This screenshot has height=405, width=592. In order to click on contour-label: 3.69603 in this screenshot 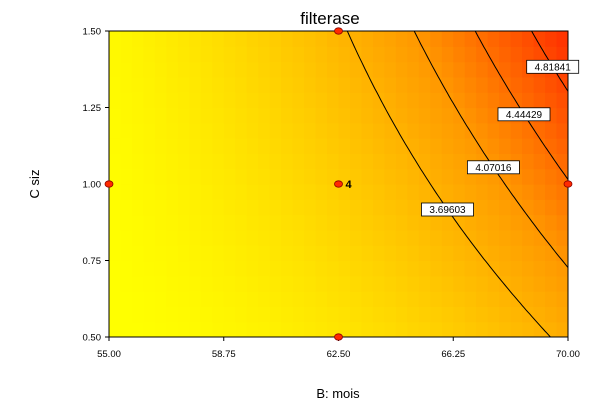, I will do `click(447, 209)`.